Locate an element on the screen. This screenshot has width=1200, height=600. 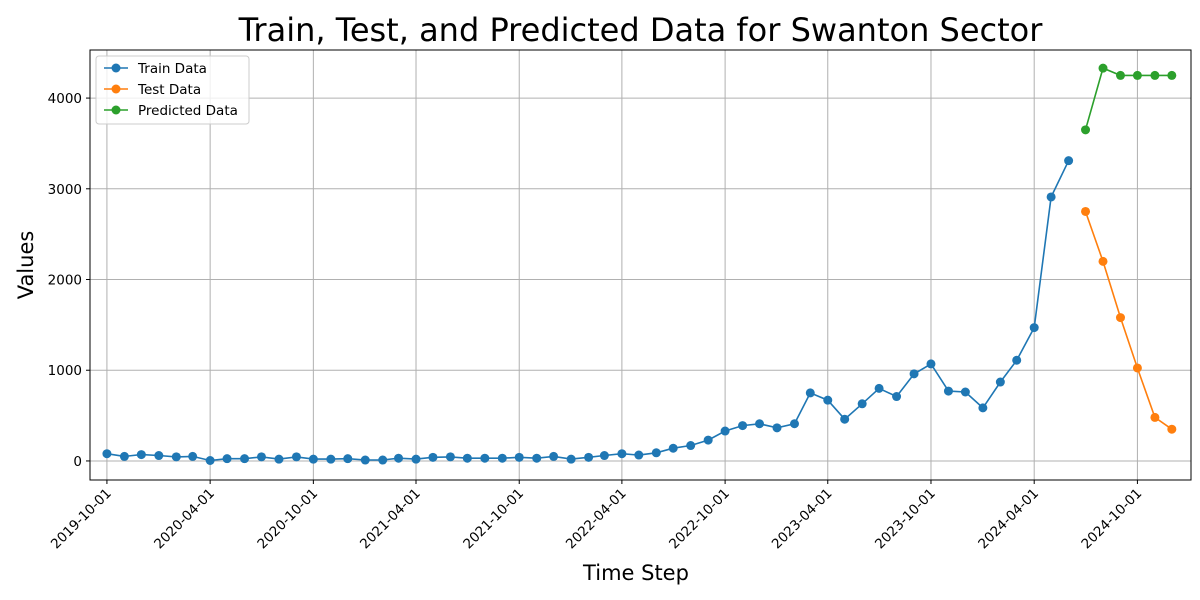
x-tick-label: 2023-10-01 is located at coordinates (905, 519).